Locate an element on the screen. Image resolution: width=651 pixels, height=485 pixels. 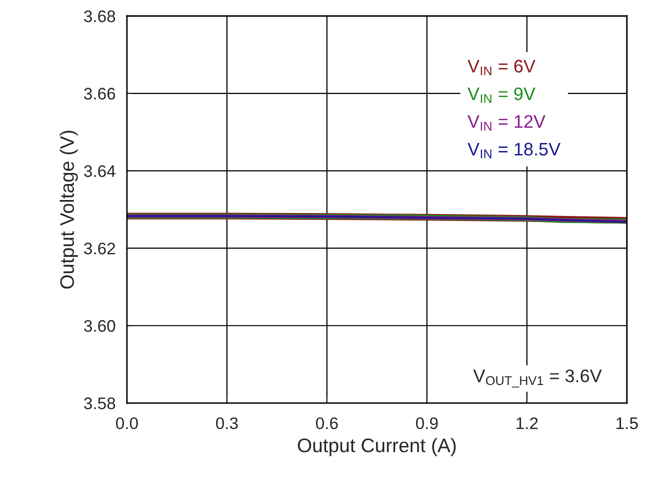
y-tick-label: 3.62 is located at coordinates (99, 248).